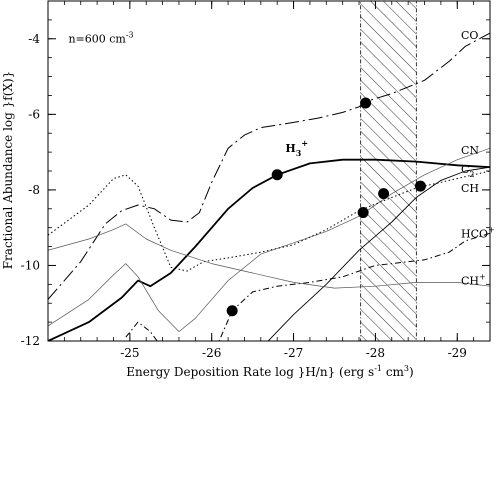  I want to click on y-tick-label: -6, so click(34, 114).